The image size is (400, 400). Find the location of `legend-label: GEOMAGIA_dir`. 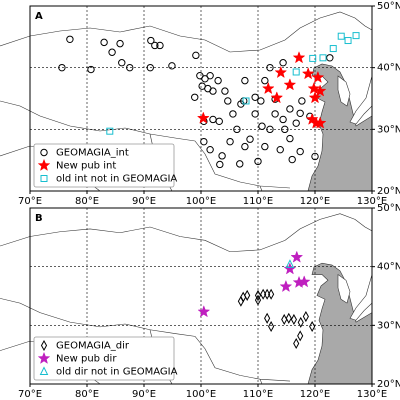

legend-label: GEOMAGIA_dir is located at coordinates (93, 346).